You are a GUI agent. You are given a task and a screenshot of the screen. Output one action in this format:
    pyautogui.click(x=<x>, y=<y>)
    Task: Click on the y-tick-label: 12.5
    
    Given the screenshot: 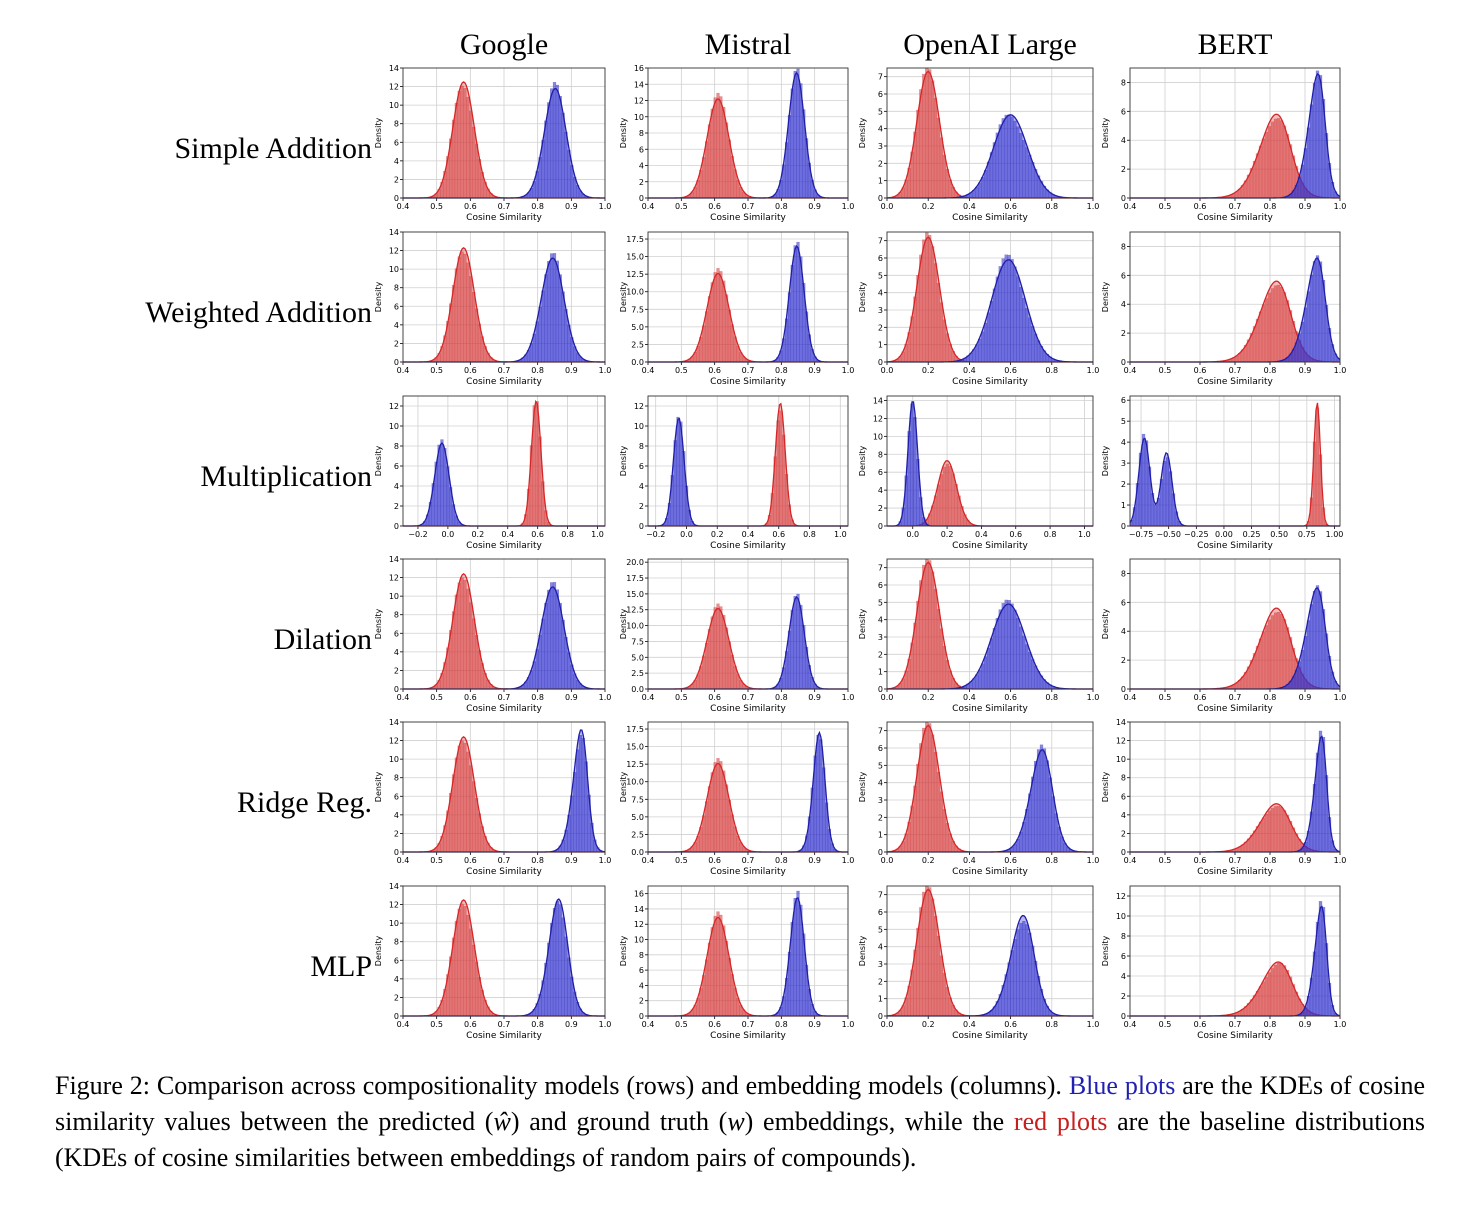 What is the action you would take?
    pyautogui.click(x=635, y=764)
    